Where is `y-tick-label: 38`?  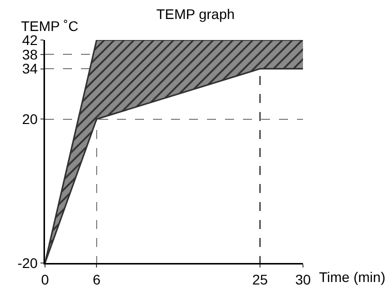 y-tick-label: 38 is located at coordinates (30, 54).